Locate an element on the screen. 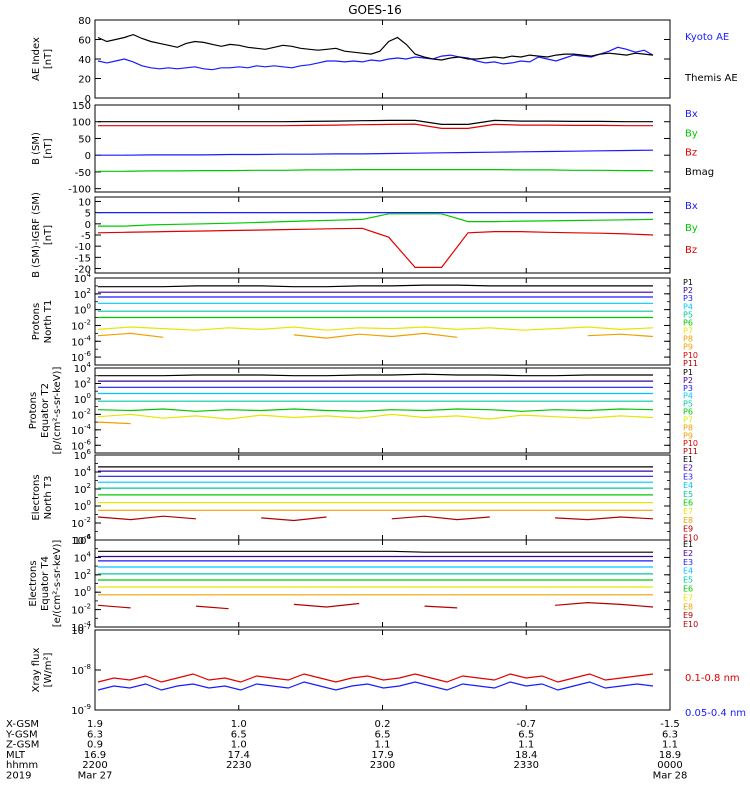 The image size is (750, 800). y-tick-exponent: 2 is located at coordinates (89, 380).